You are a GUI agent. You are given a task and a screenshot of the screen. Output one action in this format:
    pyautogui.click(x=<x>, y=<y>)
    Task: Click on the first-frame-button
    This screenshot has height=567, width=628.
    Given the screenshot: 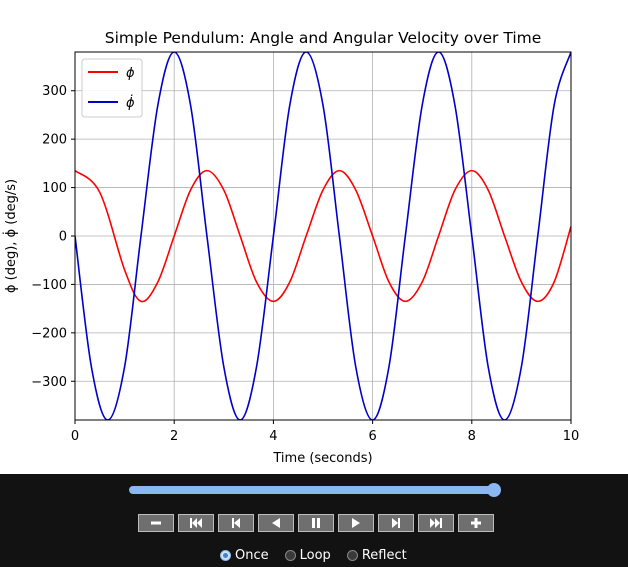 What is the action you would take?
    pyautogui.click(x=196, y=523)
    